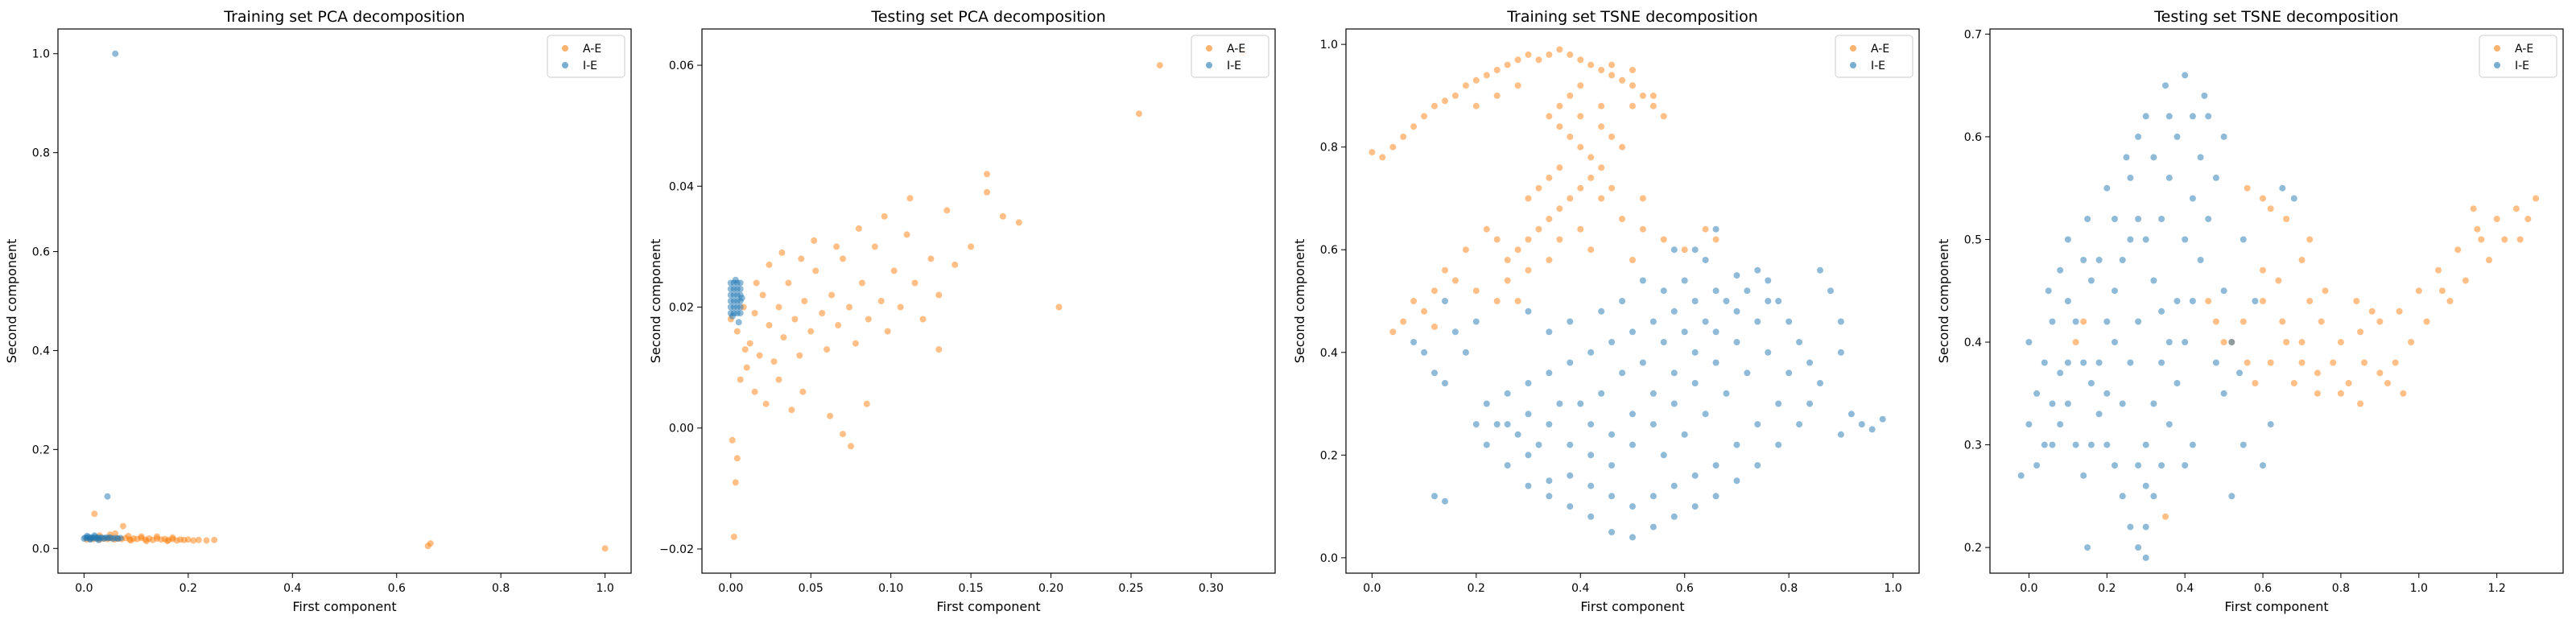 This screenshot has height=644, width=2576. Describe the element at coordinates (586, 56) in the screenshot. I see `legend: A-E I-E` at that location.